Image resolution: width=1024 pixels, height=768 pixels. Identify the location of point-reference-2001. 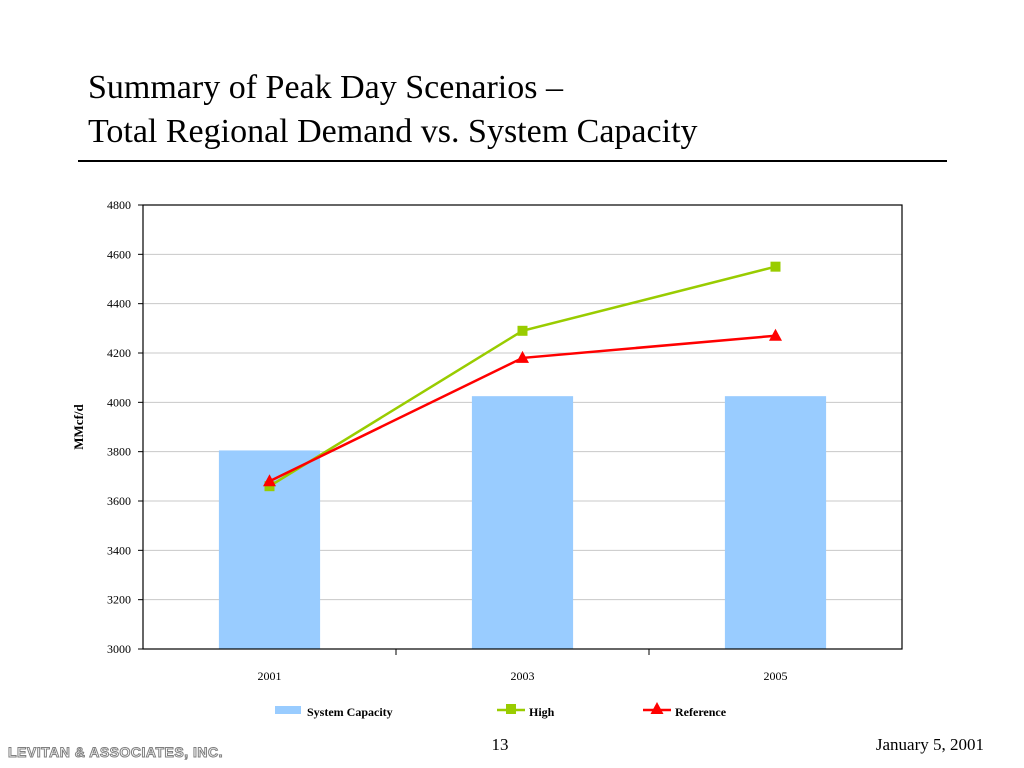
(269, 480).